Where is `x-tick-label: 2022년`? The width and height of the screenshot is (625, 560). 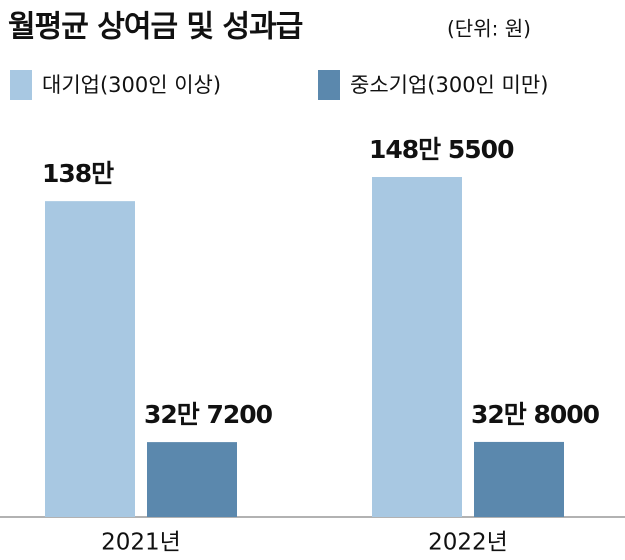
x-tick-label: 2022년 is located at coordinates (468, 543).